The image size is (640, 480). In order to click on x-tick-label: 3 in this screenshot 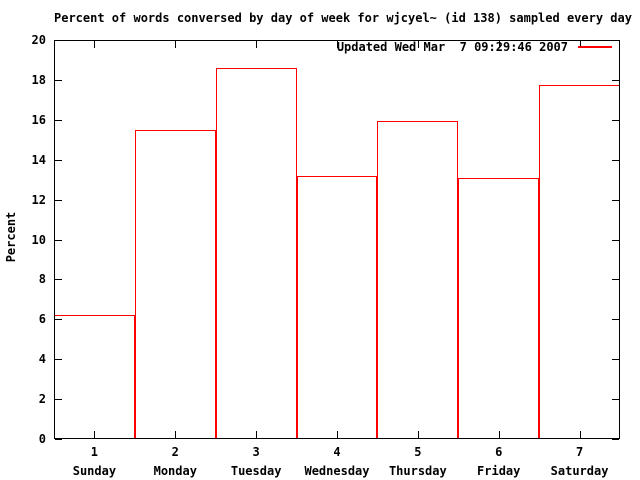, I will do `click(256, 452)`.